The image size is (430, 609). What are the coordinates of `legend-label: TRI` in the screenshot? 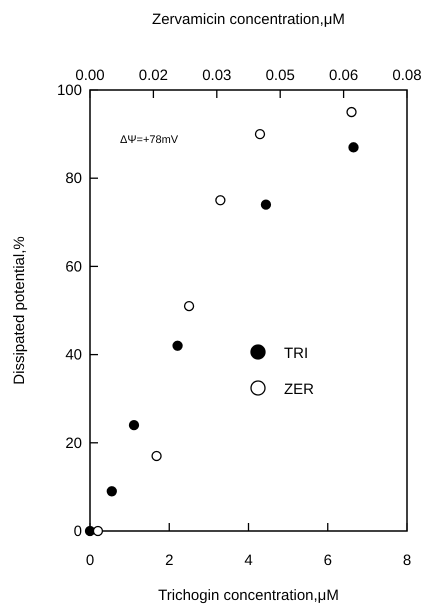 It's located at (296, 353).